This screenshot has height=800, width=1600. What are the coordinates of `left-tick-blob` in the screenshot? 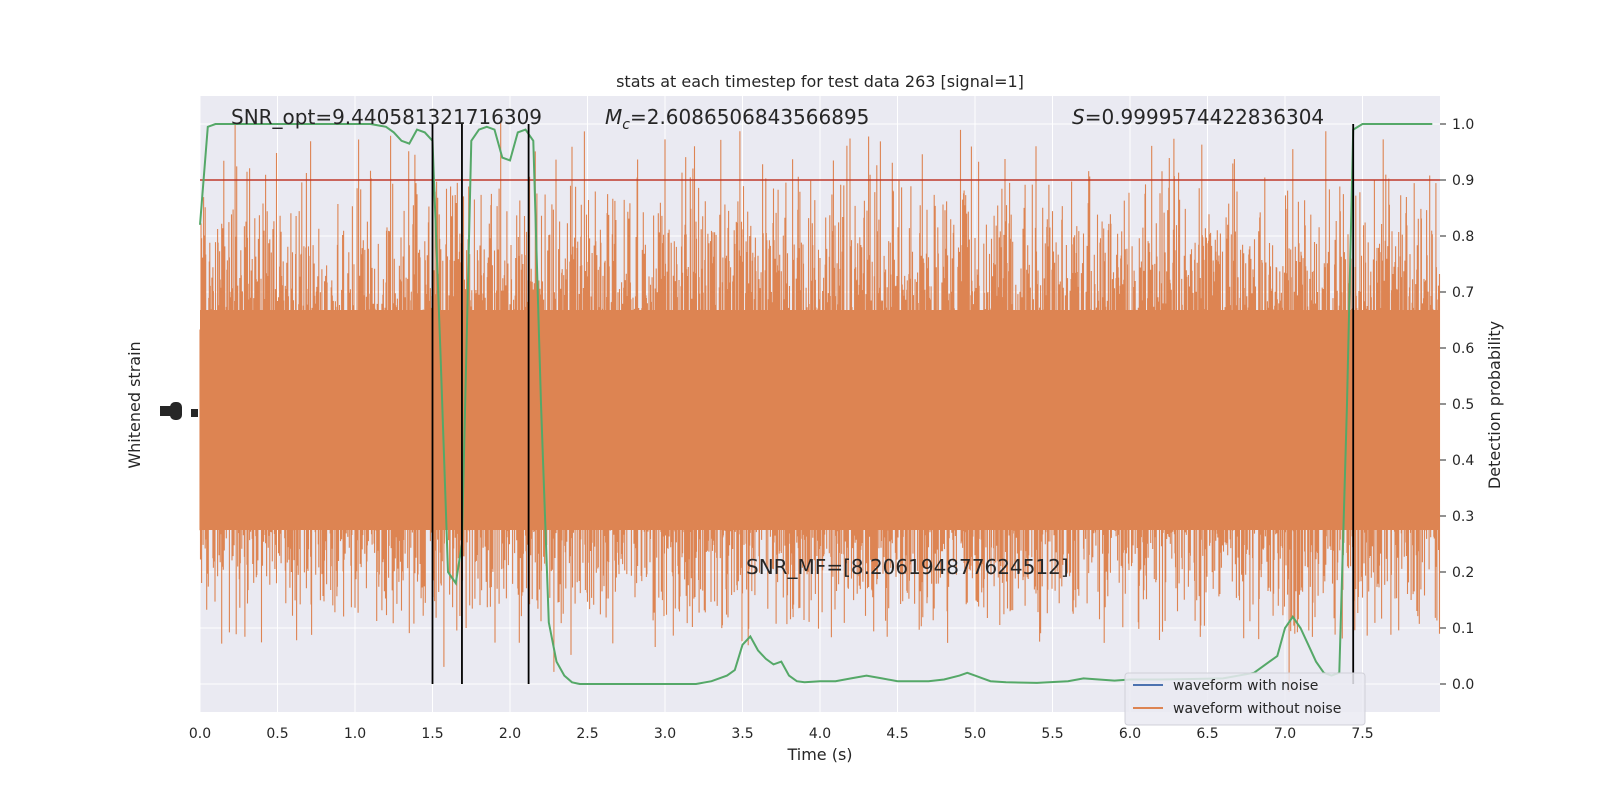 It's located at (169, 411).